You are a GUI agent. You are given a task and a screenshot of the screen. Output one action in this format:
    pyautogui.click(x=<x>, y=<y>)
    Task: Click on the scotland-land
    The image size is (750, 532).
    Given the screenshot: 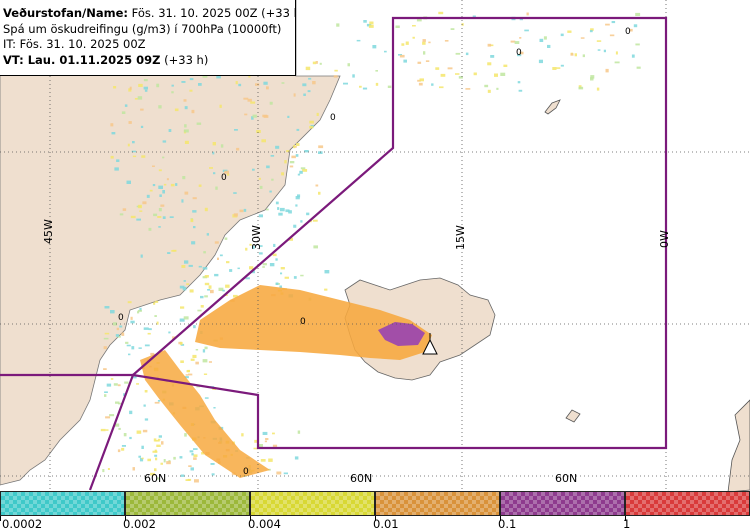 What is the action you would take?
    pyautogui.click(x=738, y=446)
    